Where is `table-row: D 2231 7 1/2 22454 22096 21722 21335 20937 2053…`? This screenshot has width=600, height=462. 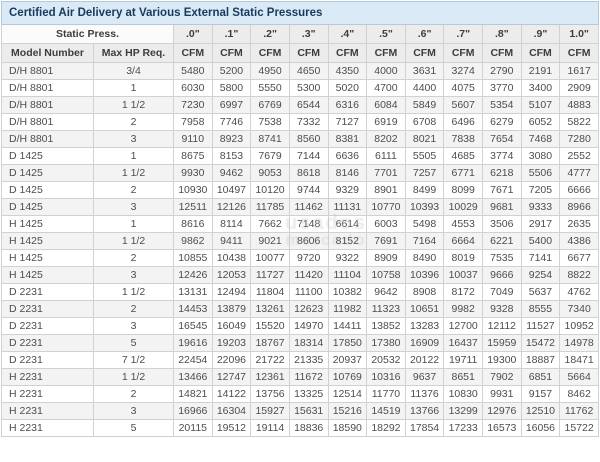 table-row: D 2231 7 1/2 22454 22096 21722 21335 20937 2053… is located at coordinates (300, 360).